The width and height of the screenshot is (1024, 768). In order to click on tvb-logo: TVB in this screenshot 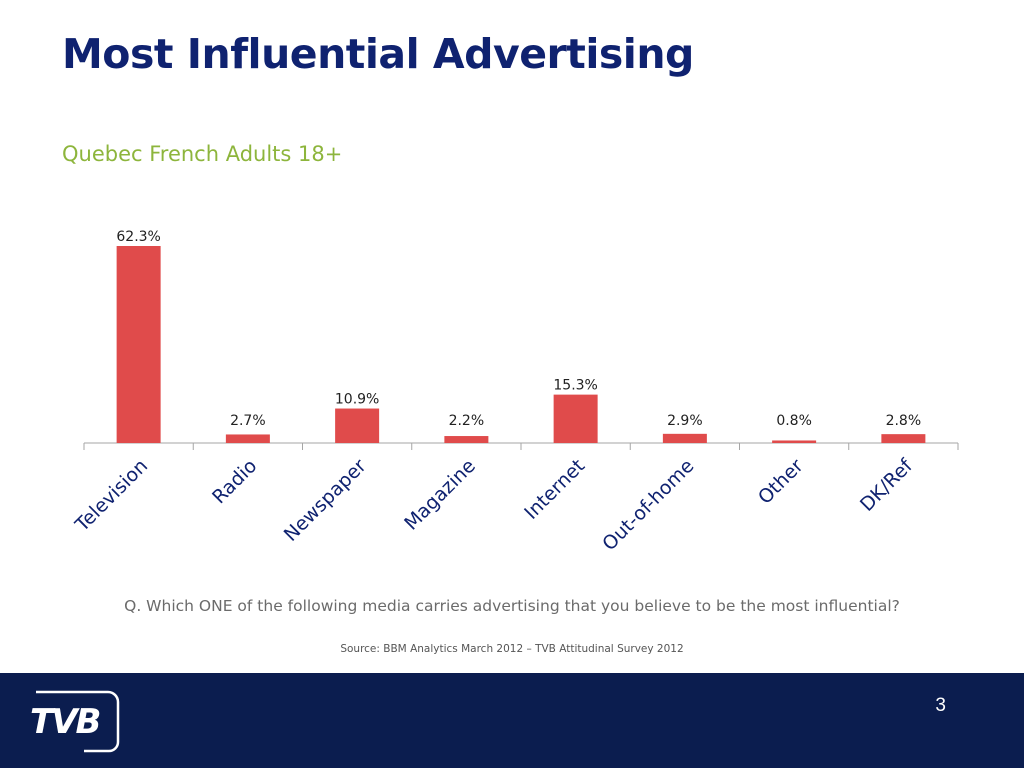, I will do `click(75, 721)`.